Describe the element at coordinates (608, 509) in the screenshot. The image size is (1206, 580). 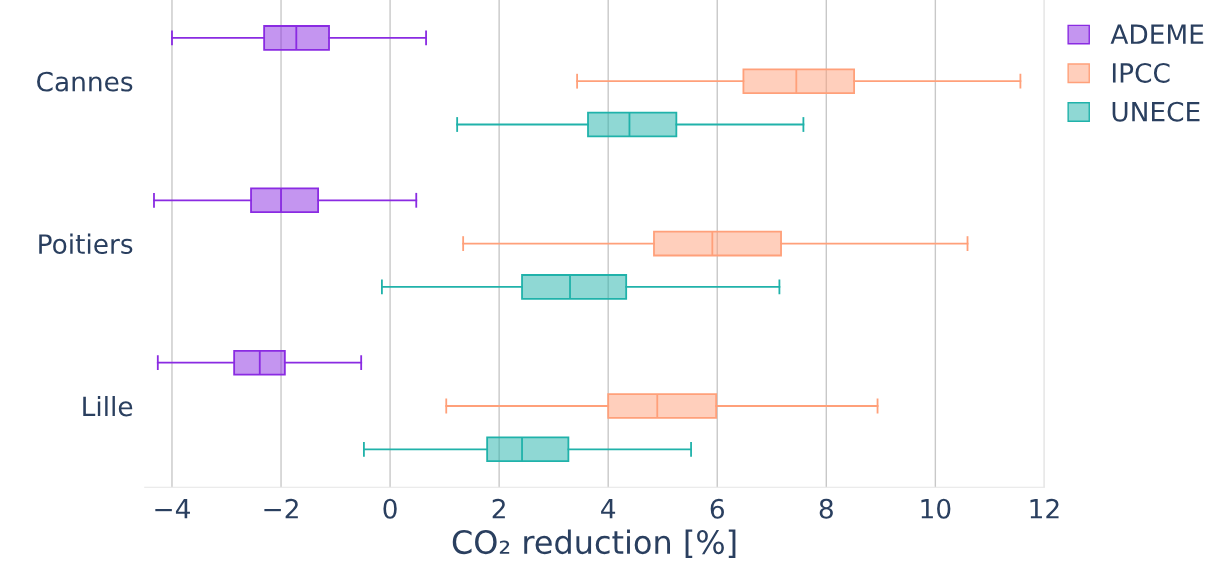
I see `x-tick-label: 4` at that location.